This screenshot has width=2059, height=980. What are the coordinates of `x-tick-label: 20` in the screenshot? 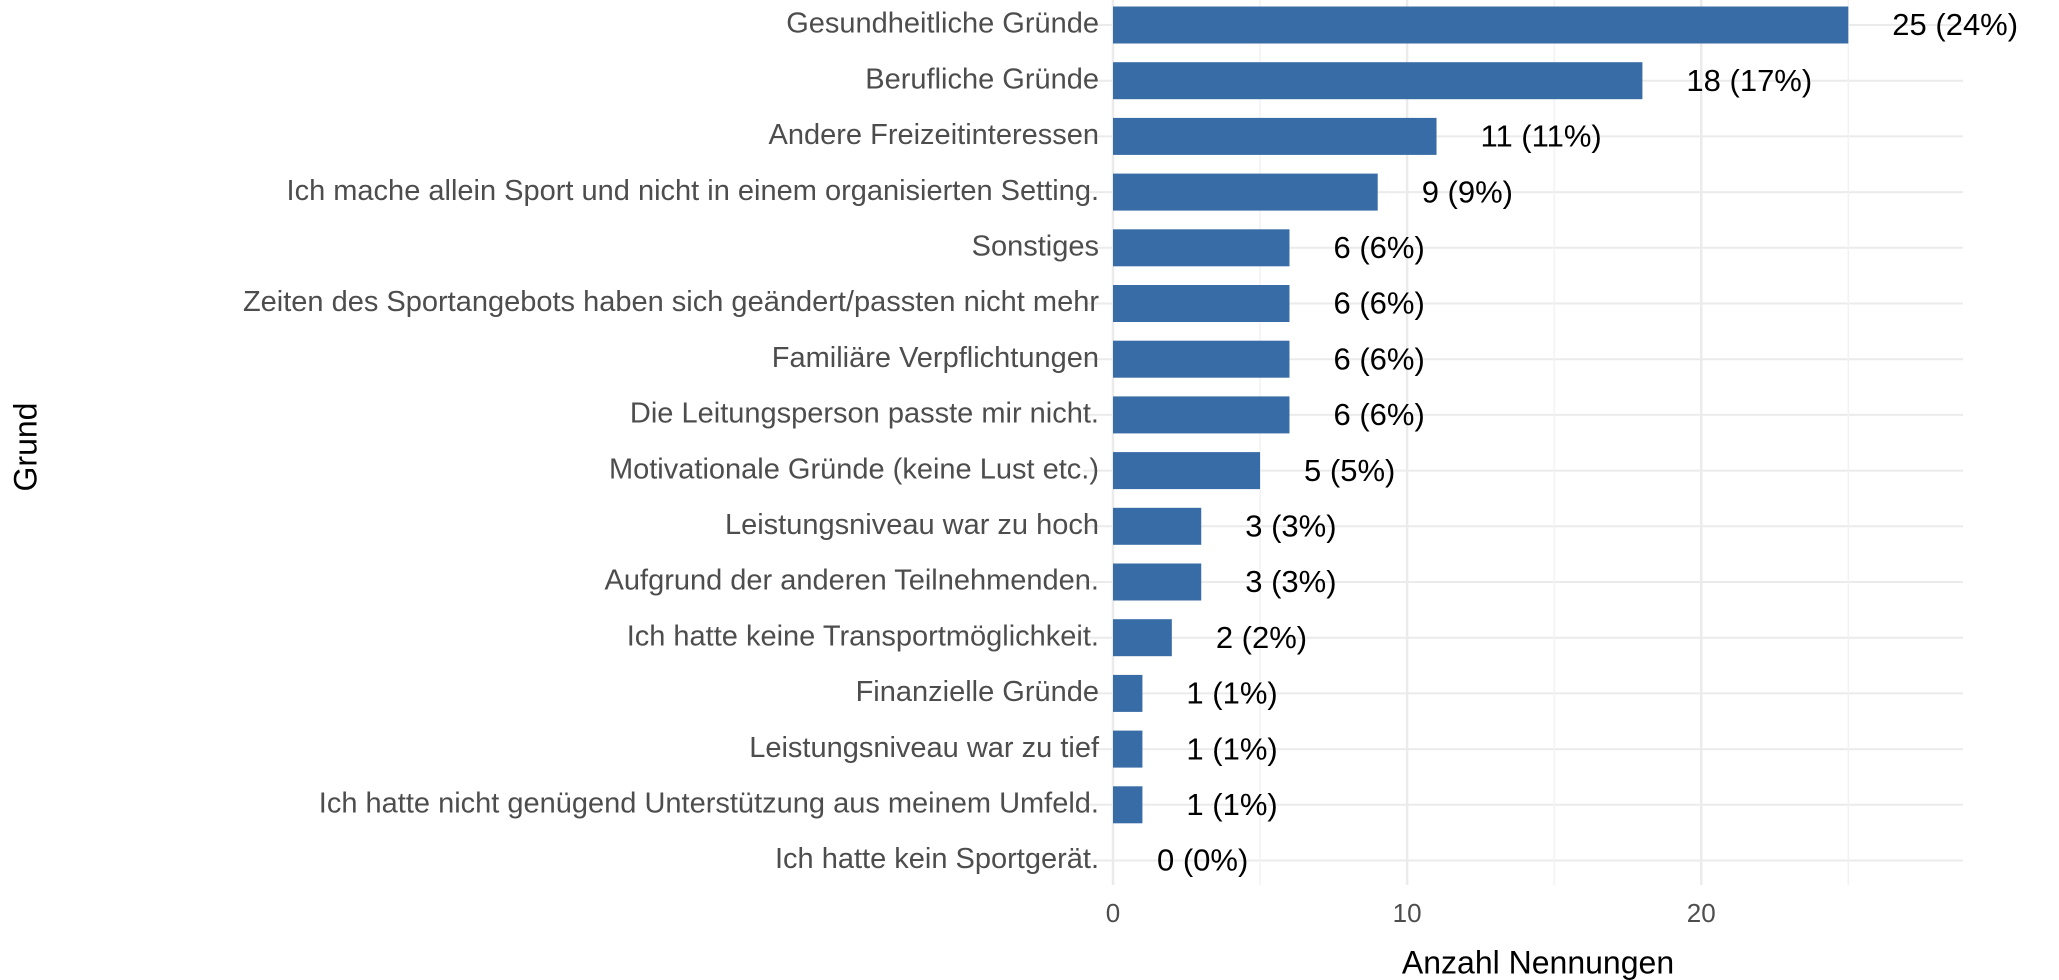 It's located at (1701, 913).